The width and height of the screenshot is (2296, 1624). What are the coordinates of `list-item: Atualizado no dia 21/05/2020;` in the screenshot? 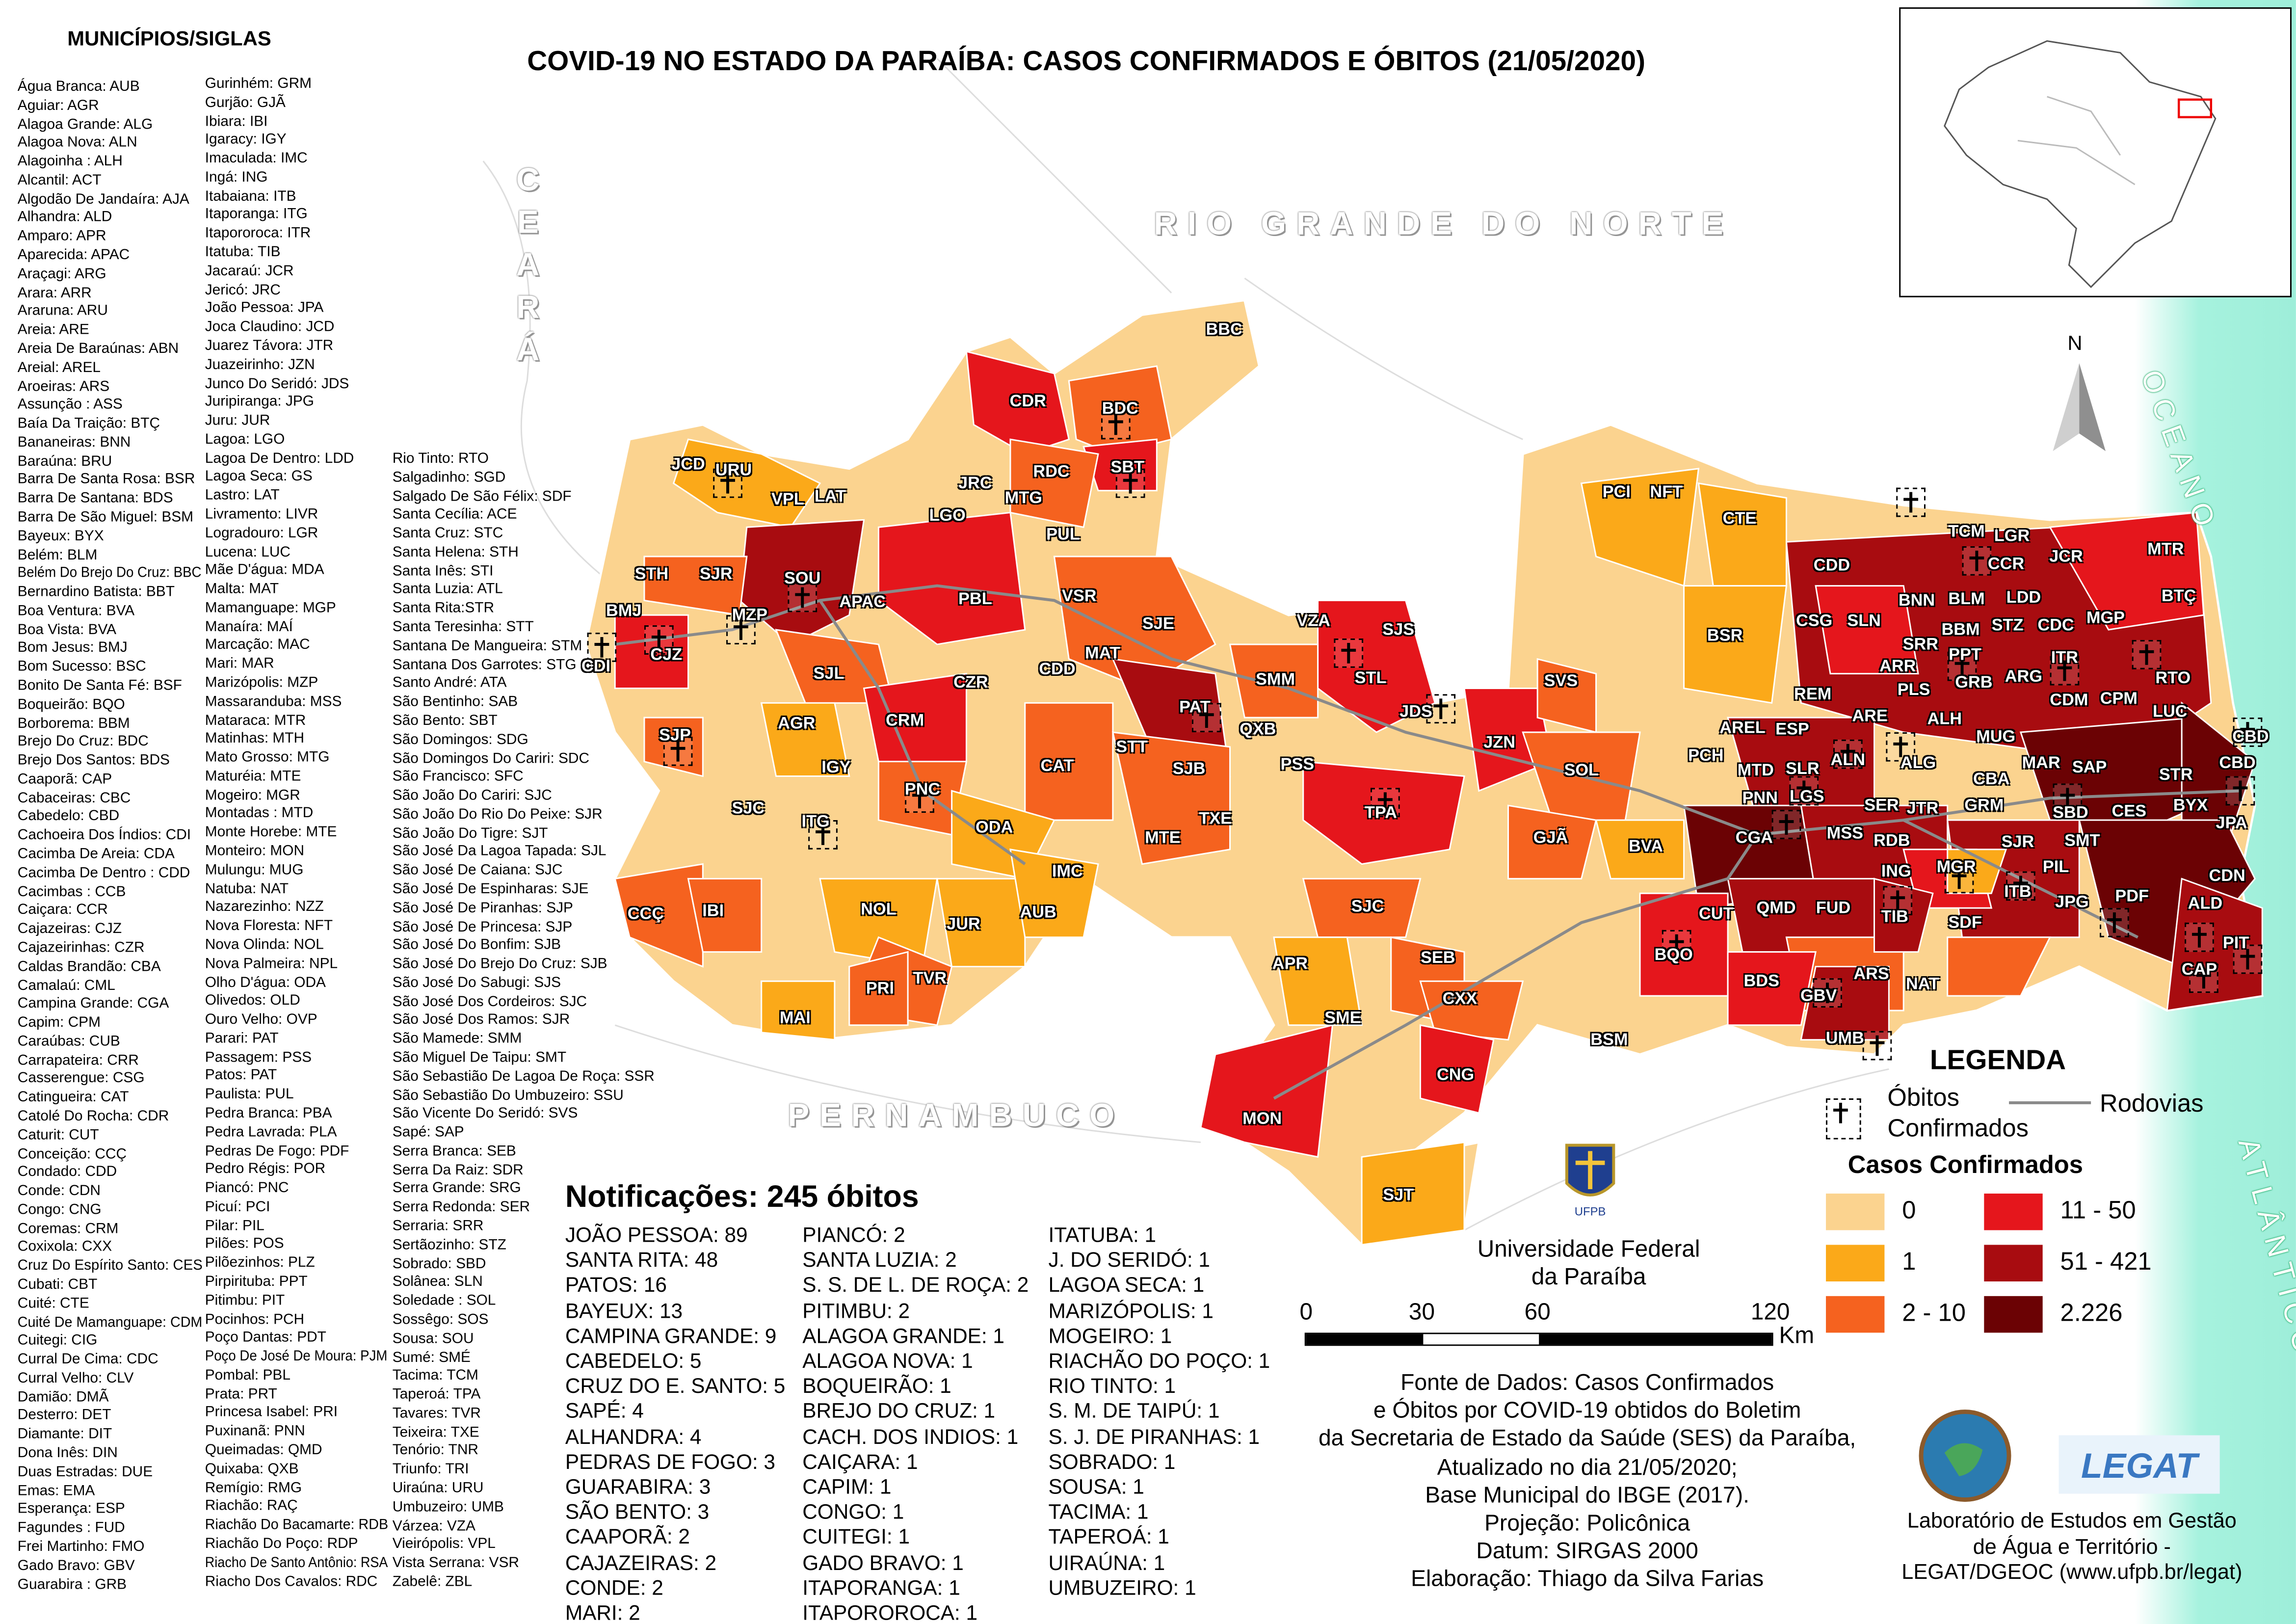 It's located at (1587, 1467).